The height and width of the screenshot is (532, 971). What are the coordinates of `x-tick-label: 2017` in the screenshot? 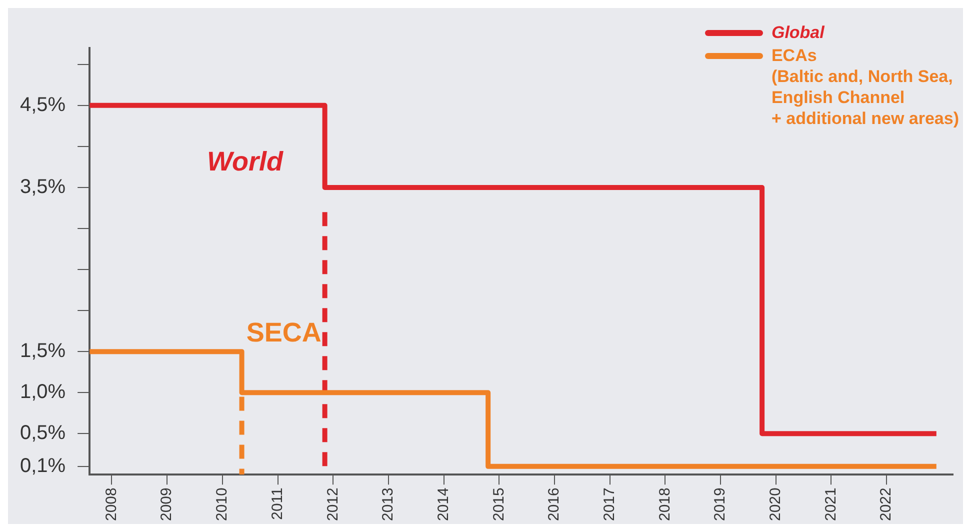 It's located at (609, 505).